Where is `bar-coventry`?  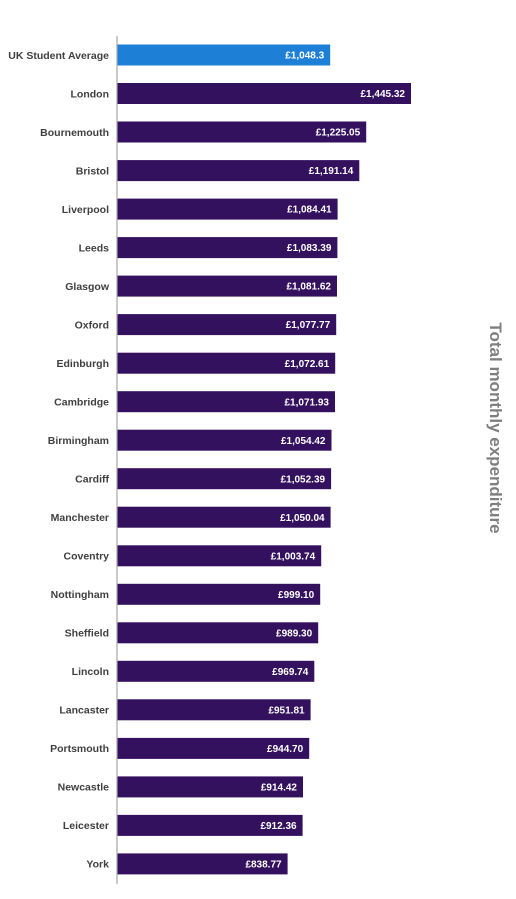 bar-coventry is located at coordinates (219, 556).